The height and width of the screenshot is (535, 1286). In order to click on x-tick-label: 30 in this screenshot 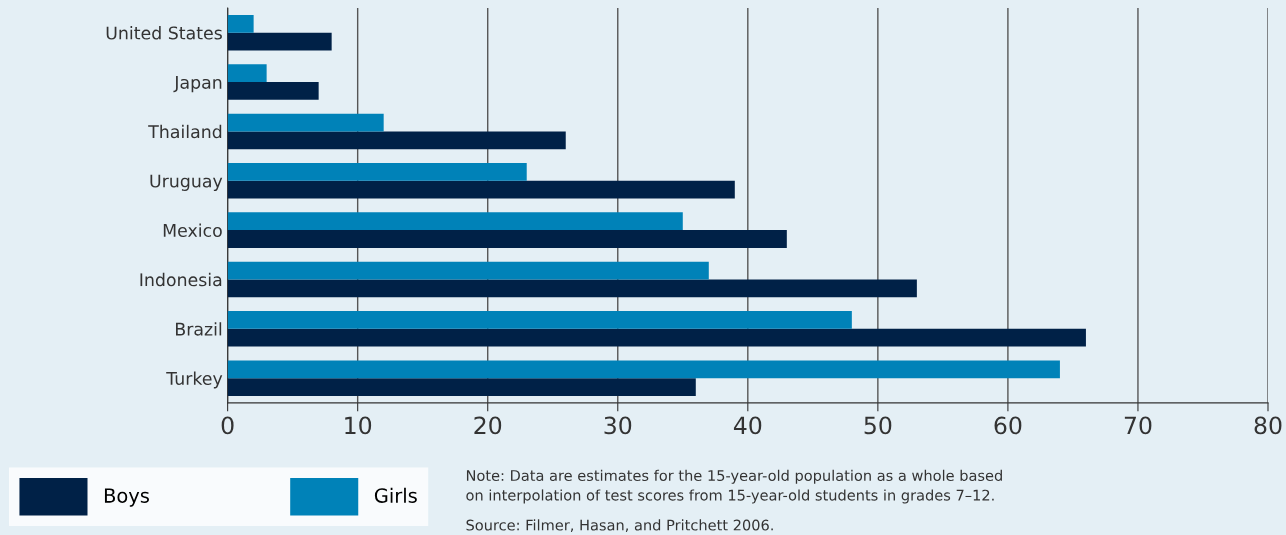, I will do `click(618, 425)`.